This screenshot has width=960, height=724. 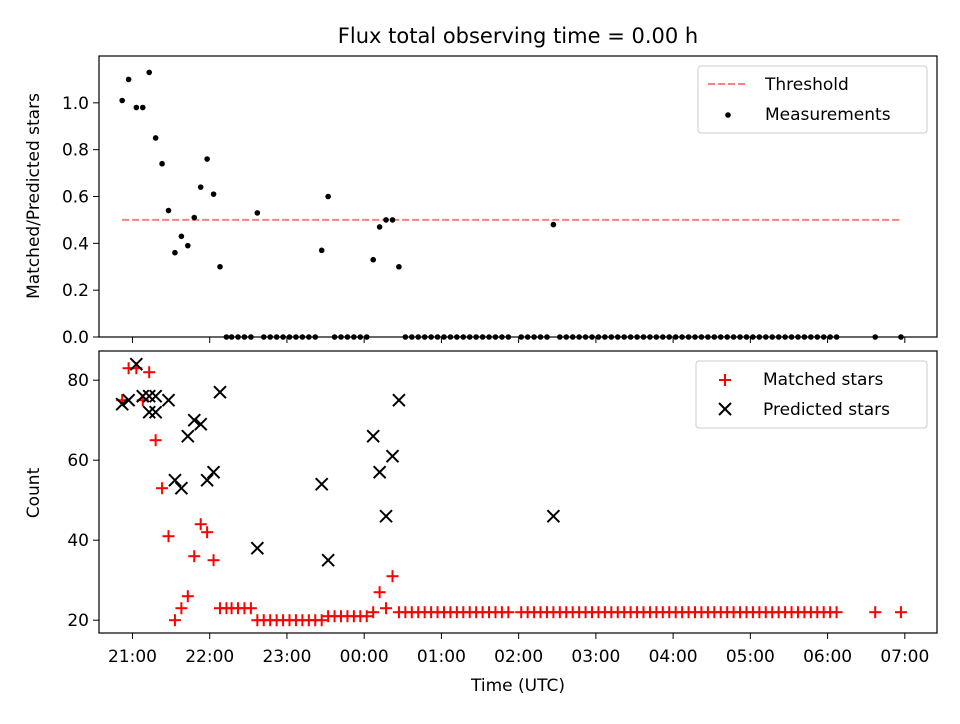 What do you see at coordinates (209, 657) in the screenshot?
I see `x-tick-label: 22:00` at bounding box center [209, 657].